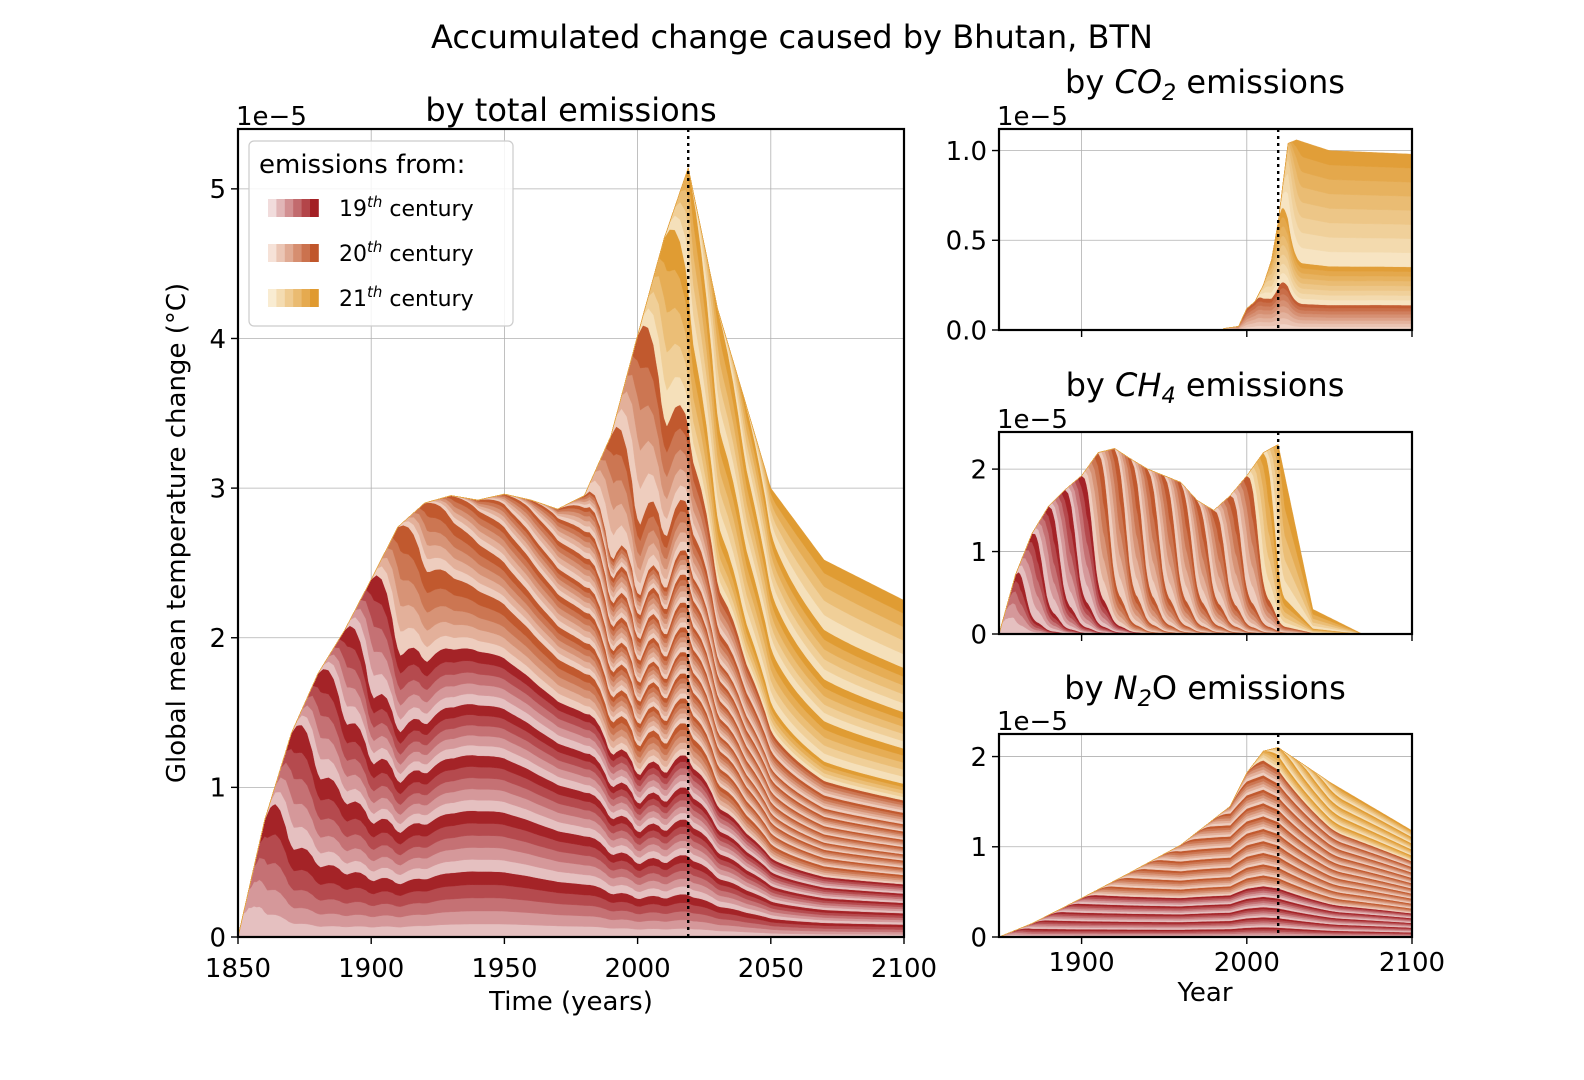  I want to click on legend-title: emissions from:, so click(362, 165).